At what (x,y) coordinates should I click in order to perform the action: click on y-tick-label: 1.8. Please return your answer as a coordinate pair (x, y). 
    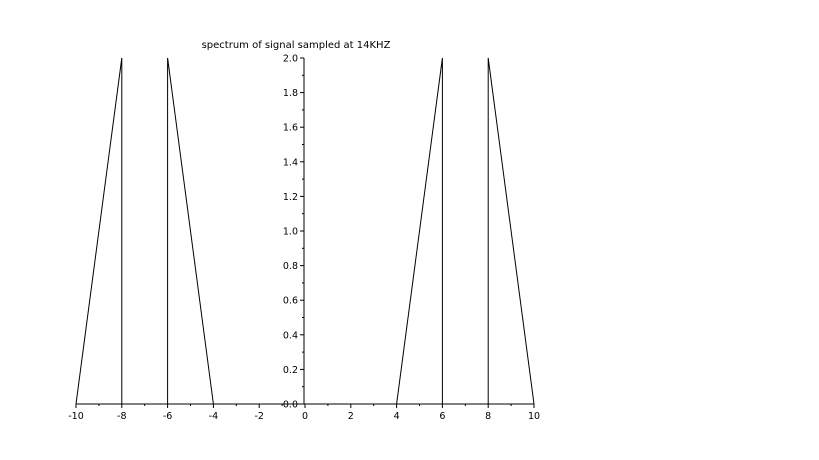
    Looking at the image, I should click on (290, 93).